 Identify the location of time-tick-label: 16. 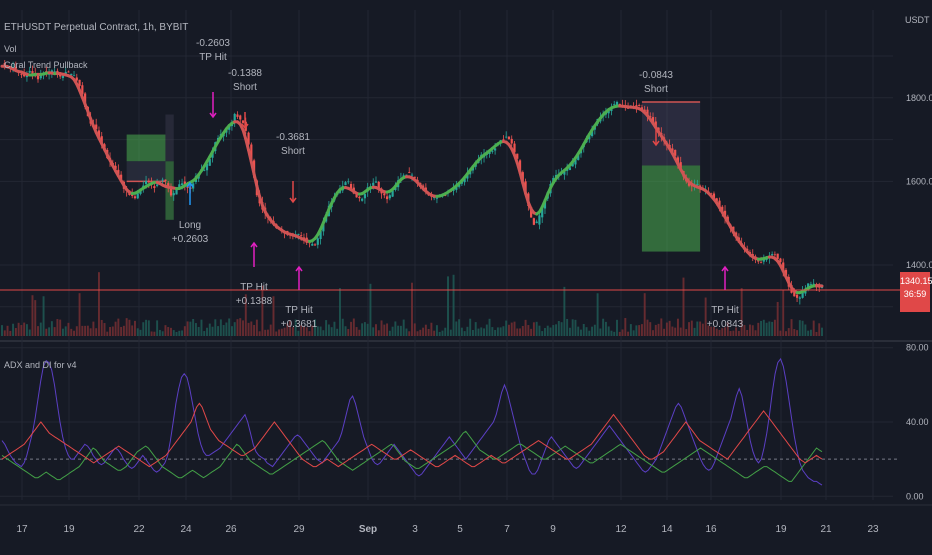
(711, 529).